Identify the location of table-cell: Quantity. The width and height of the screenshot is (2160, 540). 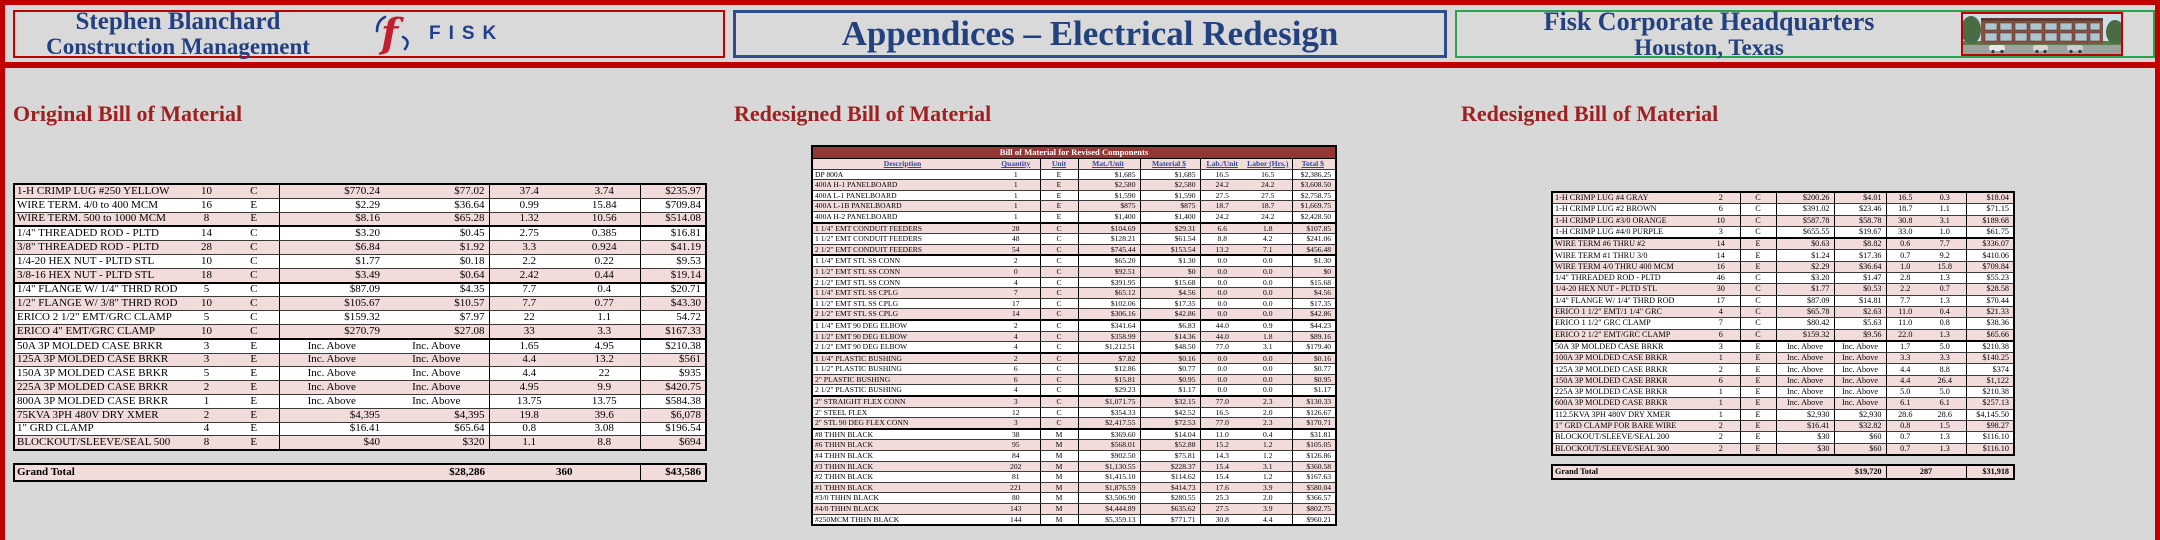
(1016, 164).